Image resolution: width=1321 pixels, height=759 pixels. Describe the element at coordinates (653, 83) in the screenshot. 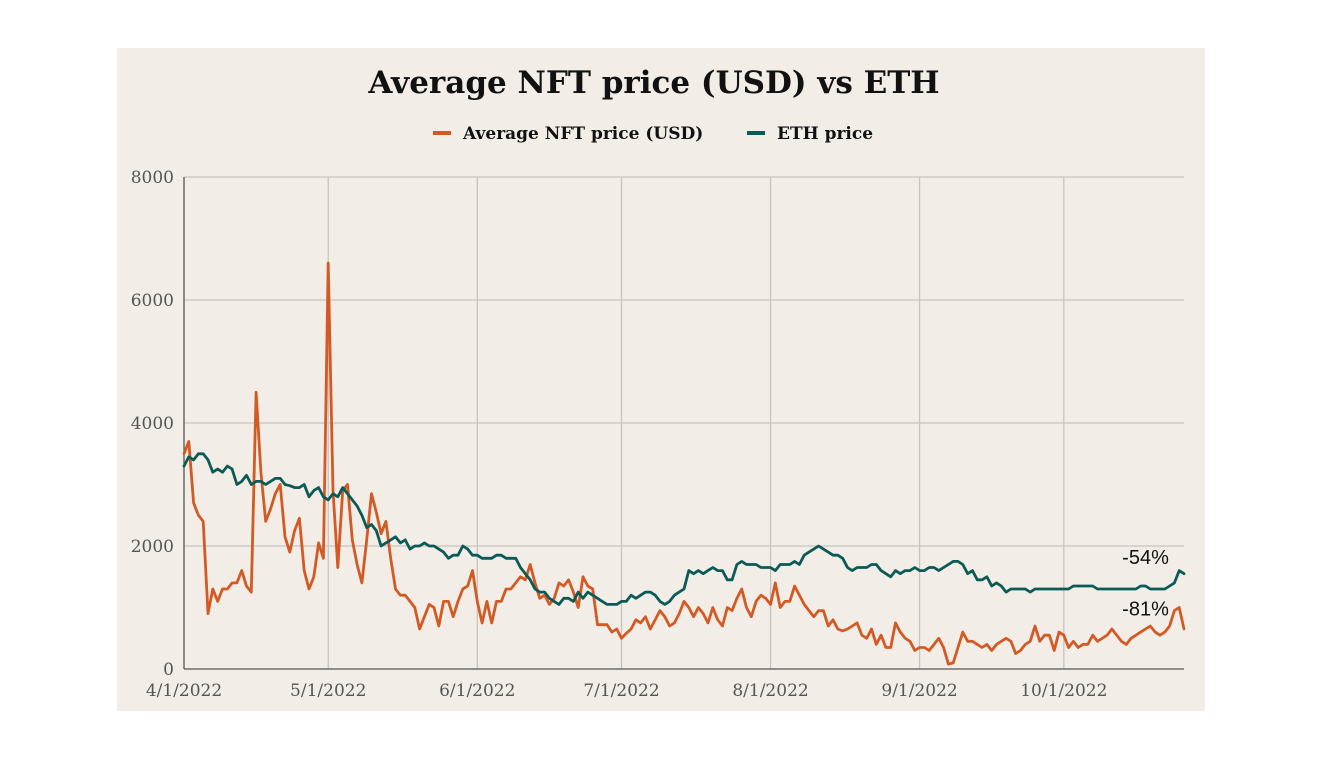

I see `chart-title: Average NFT price (USD) vs ETH` at that location.